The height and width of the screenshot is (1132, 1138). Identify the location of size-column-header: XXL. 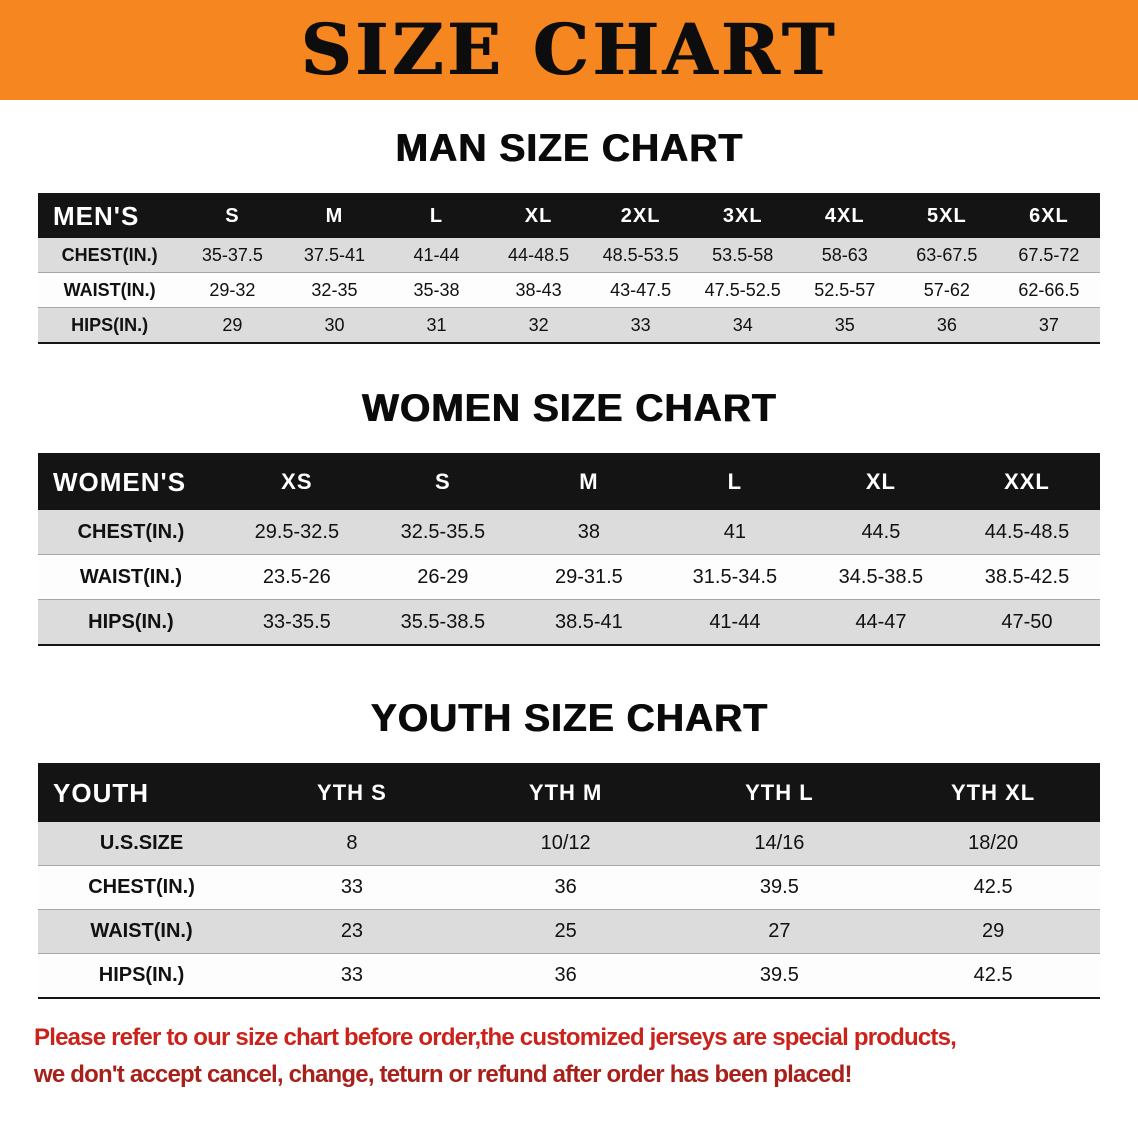
(1027, 482).